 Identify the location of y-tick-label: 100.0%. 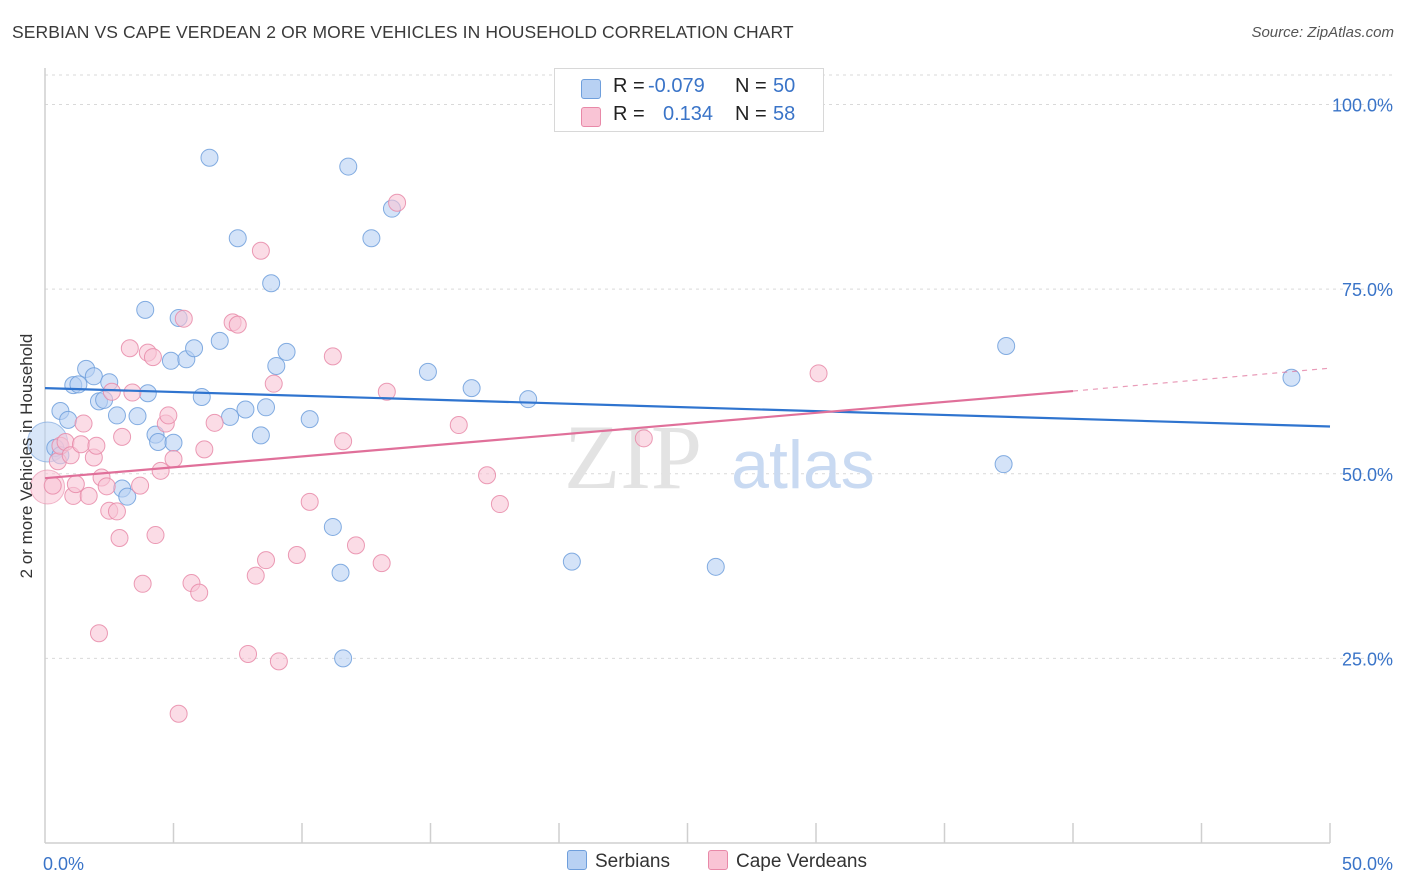
(1362, 106).